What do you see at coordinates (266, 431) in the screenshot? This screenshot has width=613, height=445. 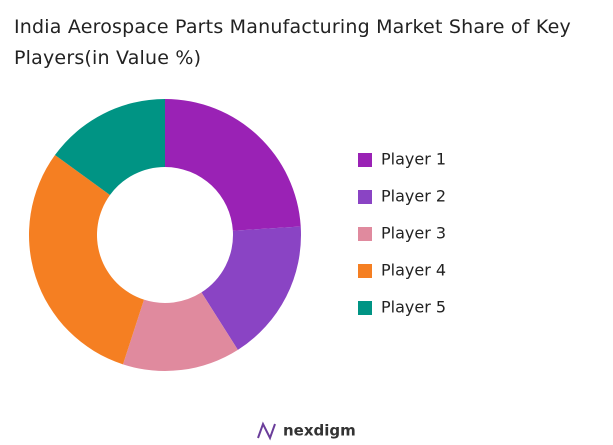 I see `brand-icon` at bounding box center [266, 431].